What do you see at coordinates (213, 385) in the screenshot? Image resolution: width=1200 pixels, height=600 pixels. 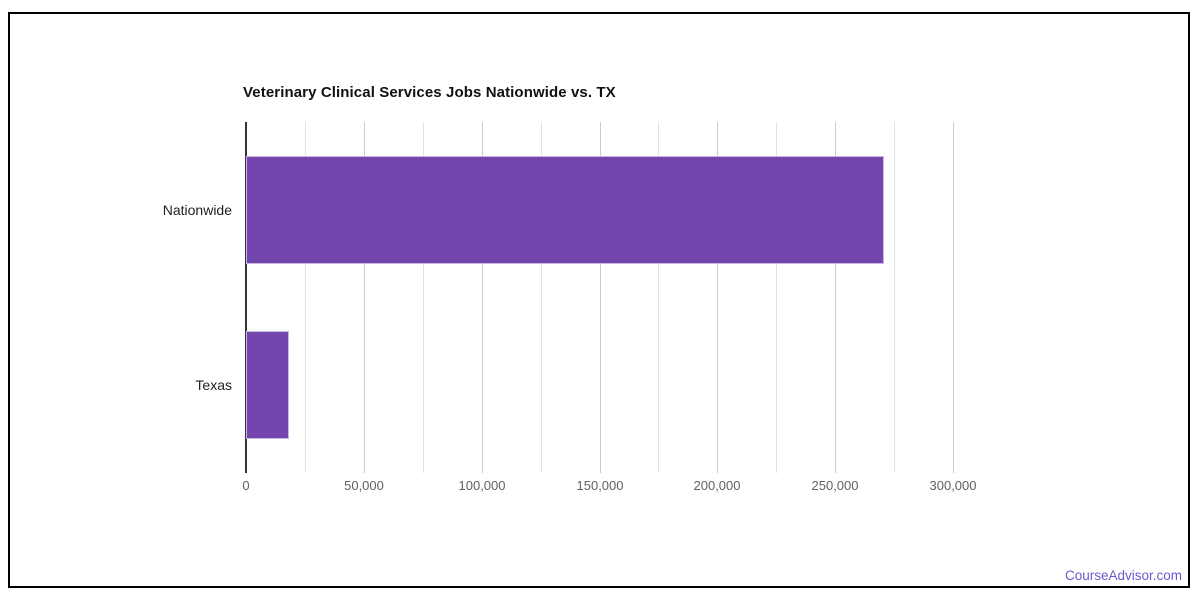 I see `category-label-texas: Texas` at bounding box center [213, 385].